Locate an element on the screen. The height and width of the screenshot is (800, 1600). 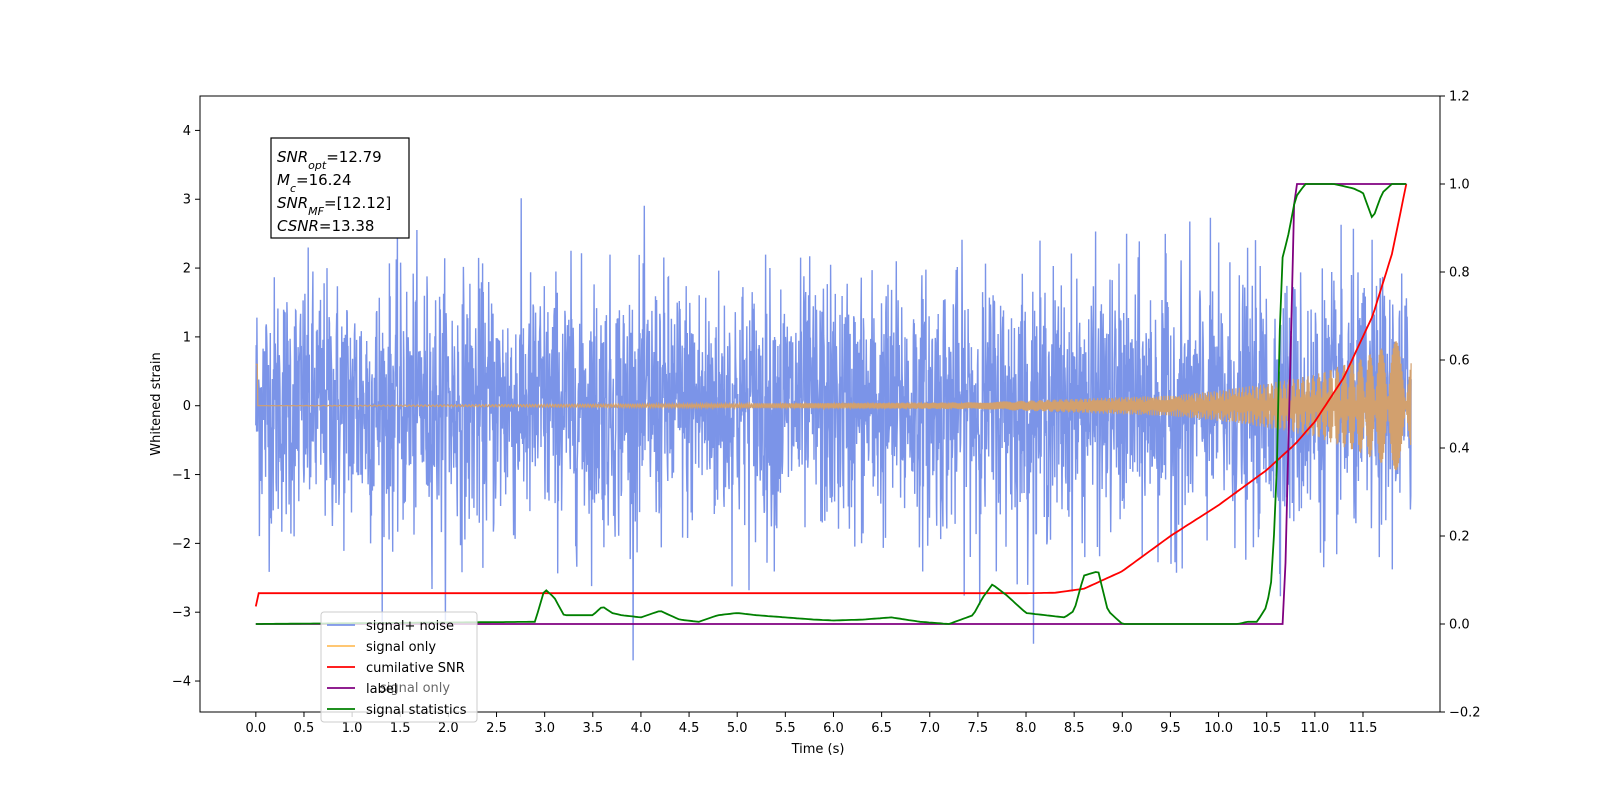
legend-label: label is located at coordinates (381, 689).